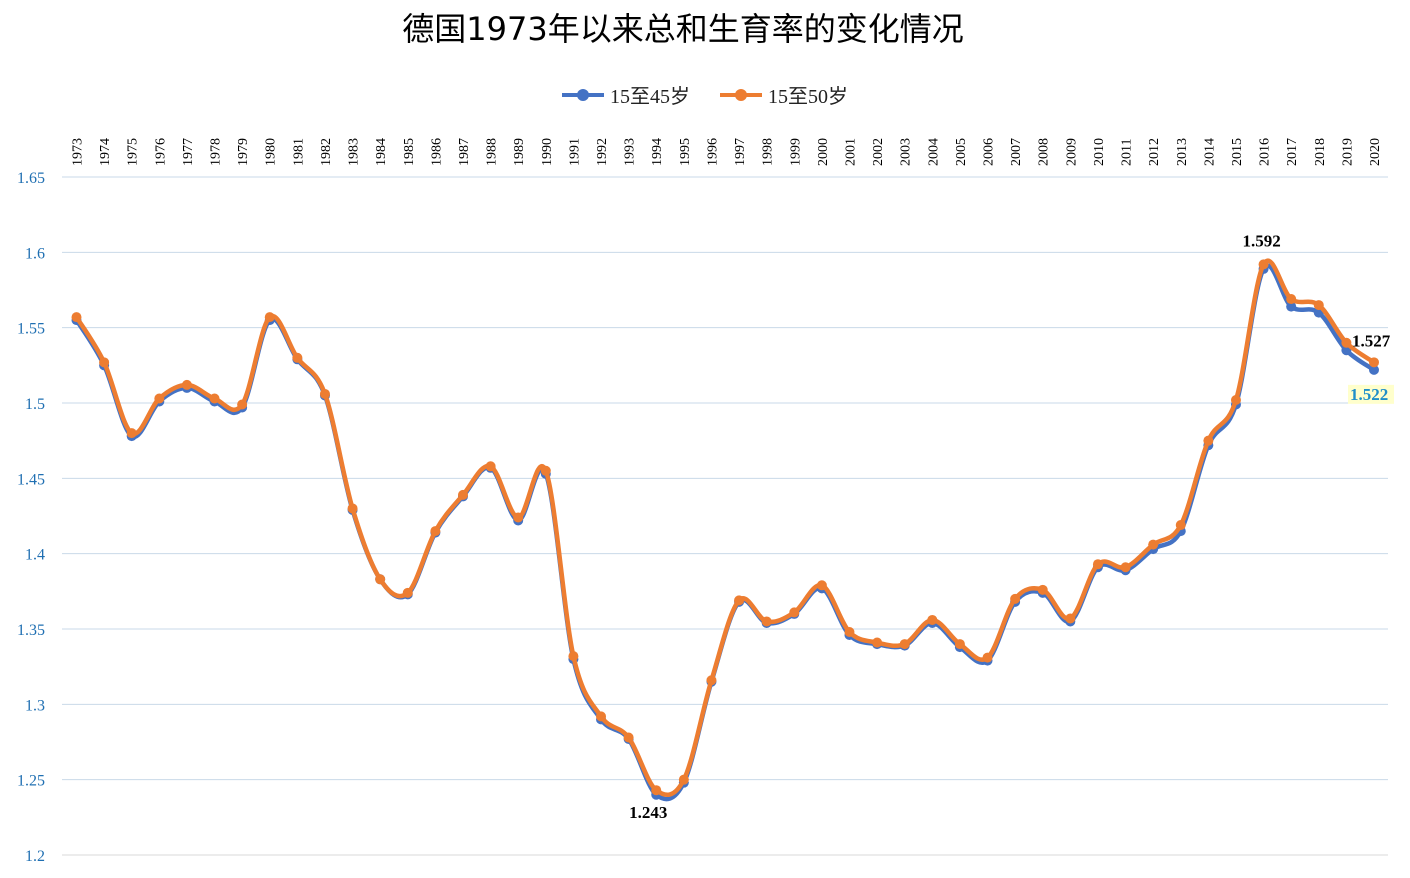  I want to click on data-point-series-1-1981, so click(297, 357).